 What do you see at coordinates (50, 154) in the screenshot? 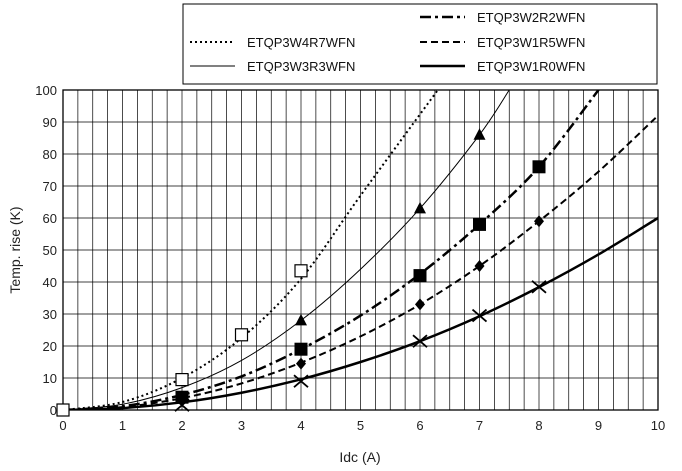
I see `y-tick-label: 80` at bounding box center [50, 154].